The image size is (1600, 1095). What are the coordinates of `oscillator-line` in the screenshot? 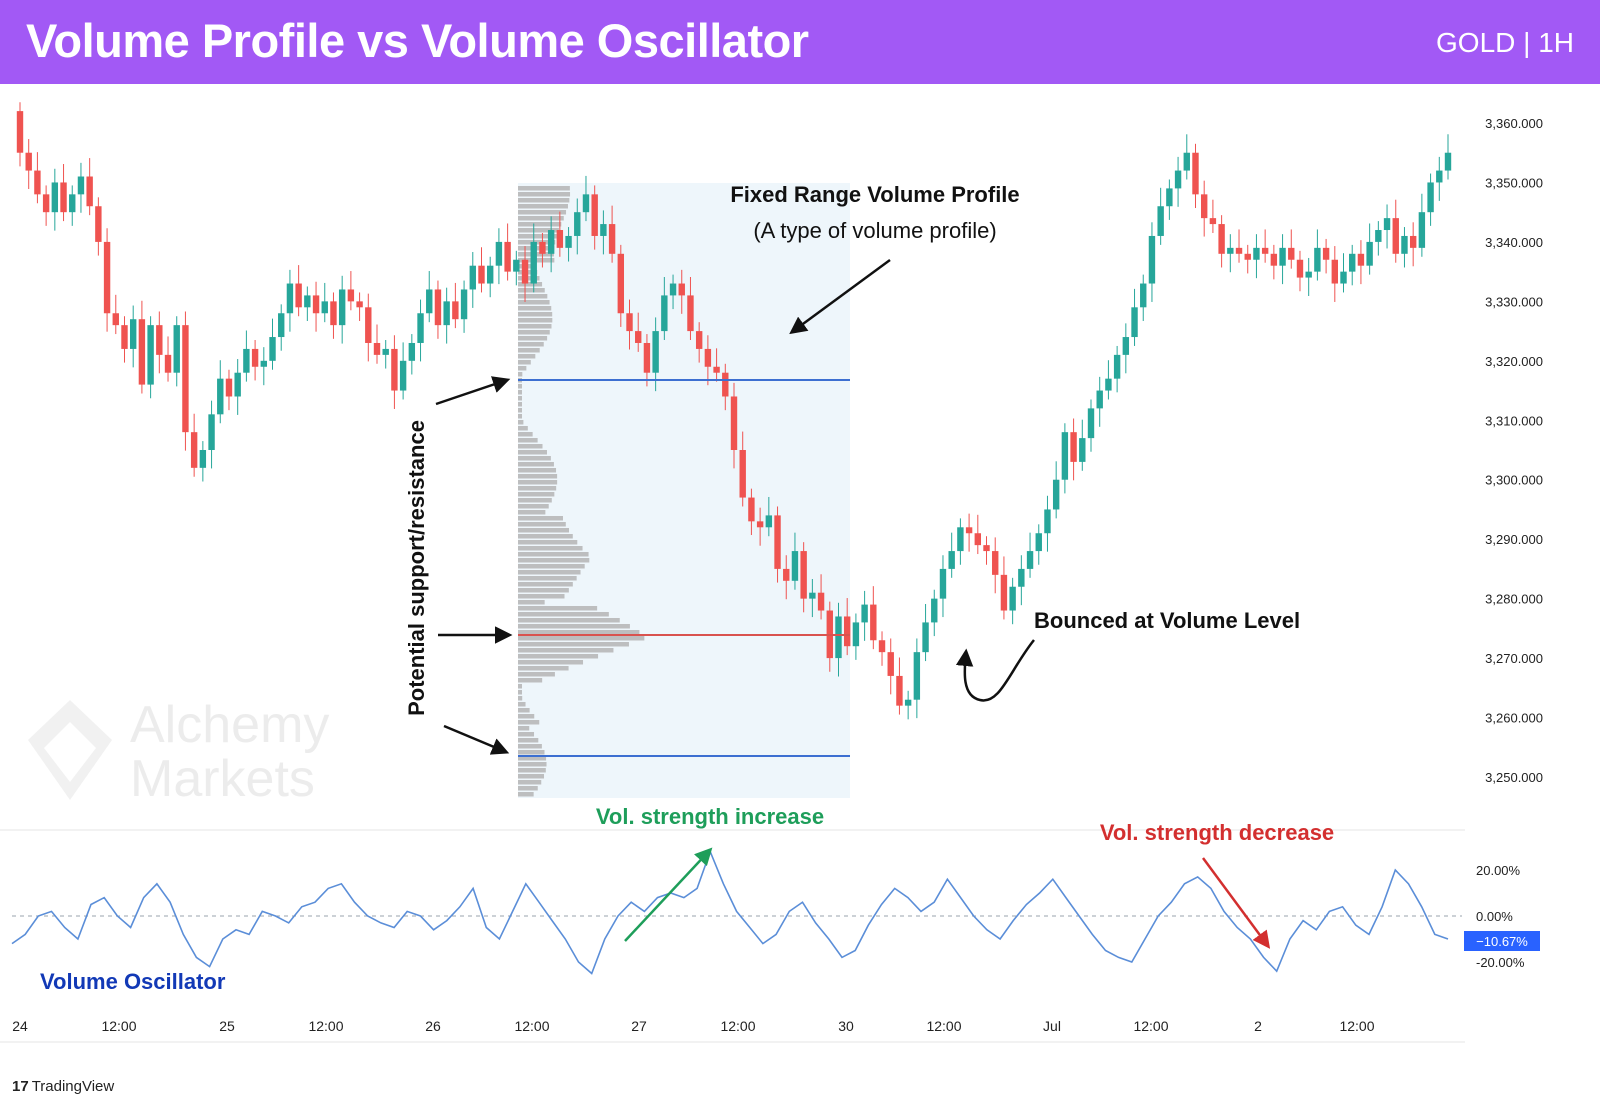 It's located at (730, 912).